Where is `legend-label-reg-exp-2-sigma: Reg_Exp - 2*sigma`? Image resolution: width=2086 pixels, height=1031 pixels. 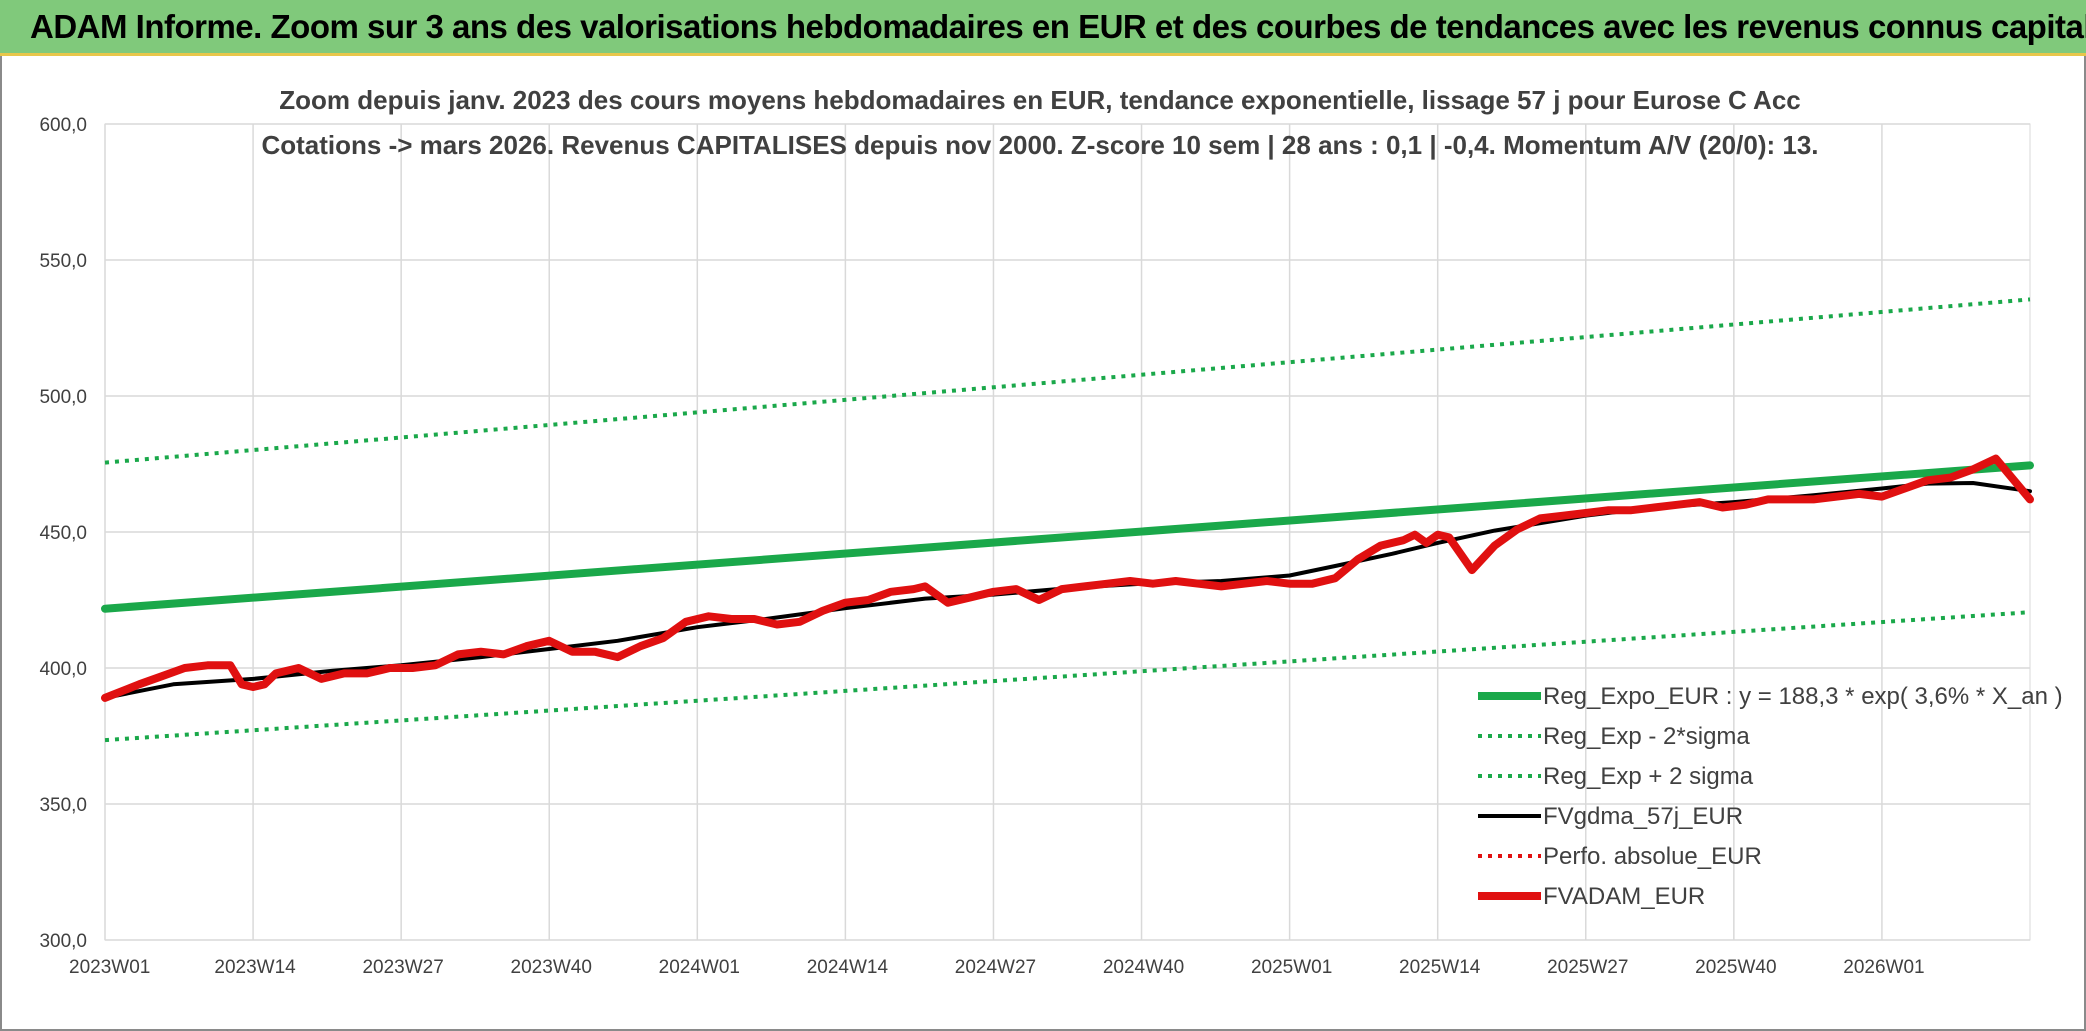 legend-label-reg-exp-2-sigma: Reg_Exp - 2*sigma is located at coordinates (1646, 736).